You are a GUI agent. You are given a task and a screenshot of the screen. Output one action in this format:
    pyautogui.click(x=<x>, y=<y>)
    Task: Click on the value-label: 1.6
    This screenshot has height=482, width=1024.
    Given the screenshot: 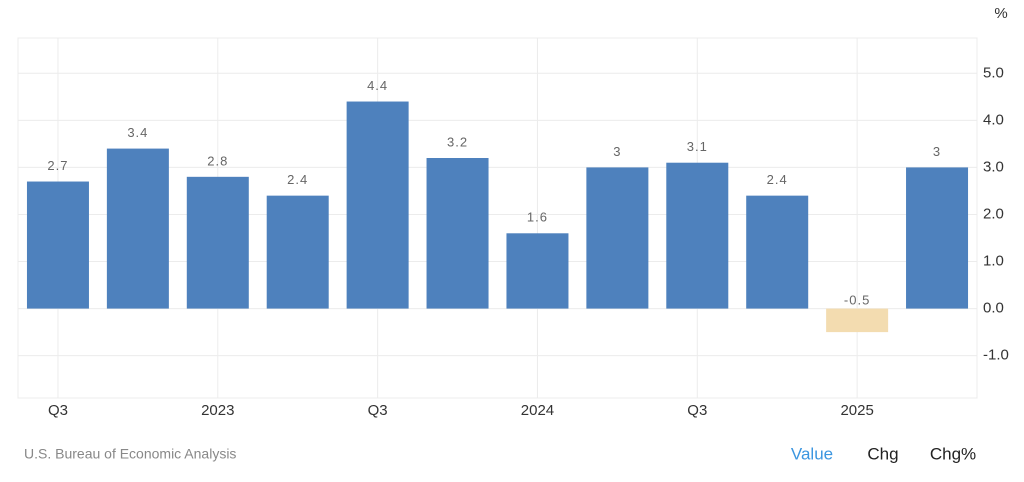 What is the action you would take?
    pyautogui.click(x=537, y=217)
    